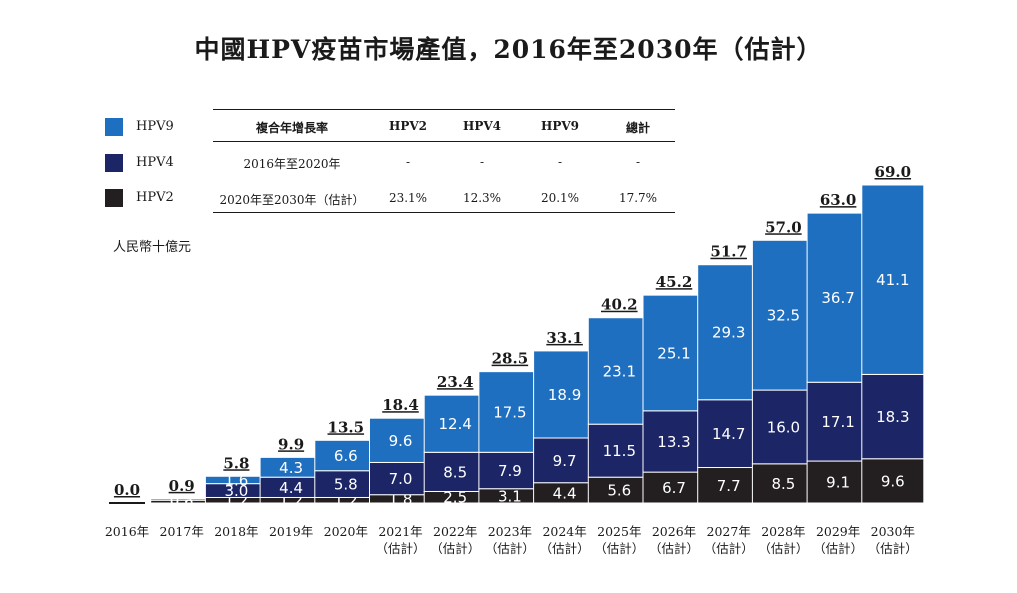 This screenshot has width=1017, height=593. Describe the element at coordinates (619, 531) in the screenshot. I see `x-tick-label: 2025年` at that location.